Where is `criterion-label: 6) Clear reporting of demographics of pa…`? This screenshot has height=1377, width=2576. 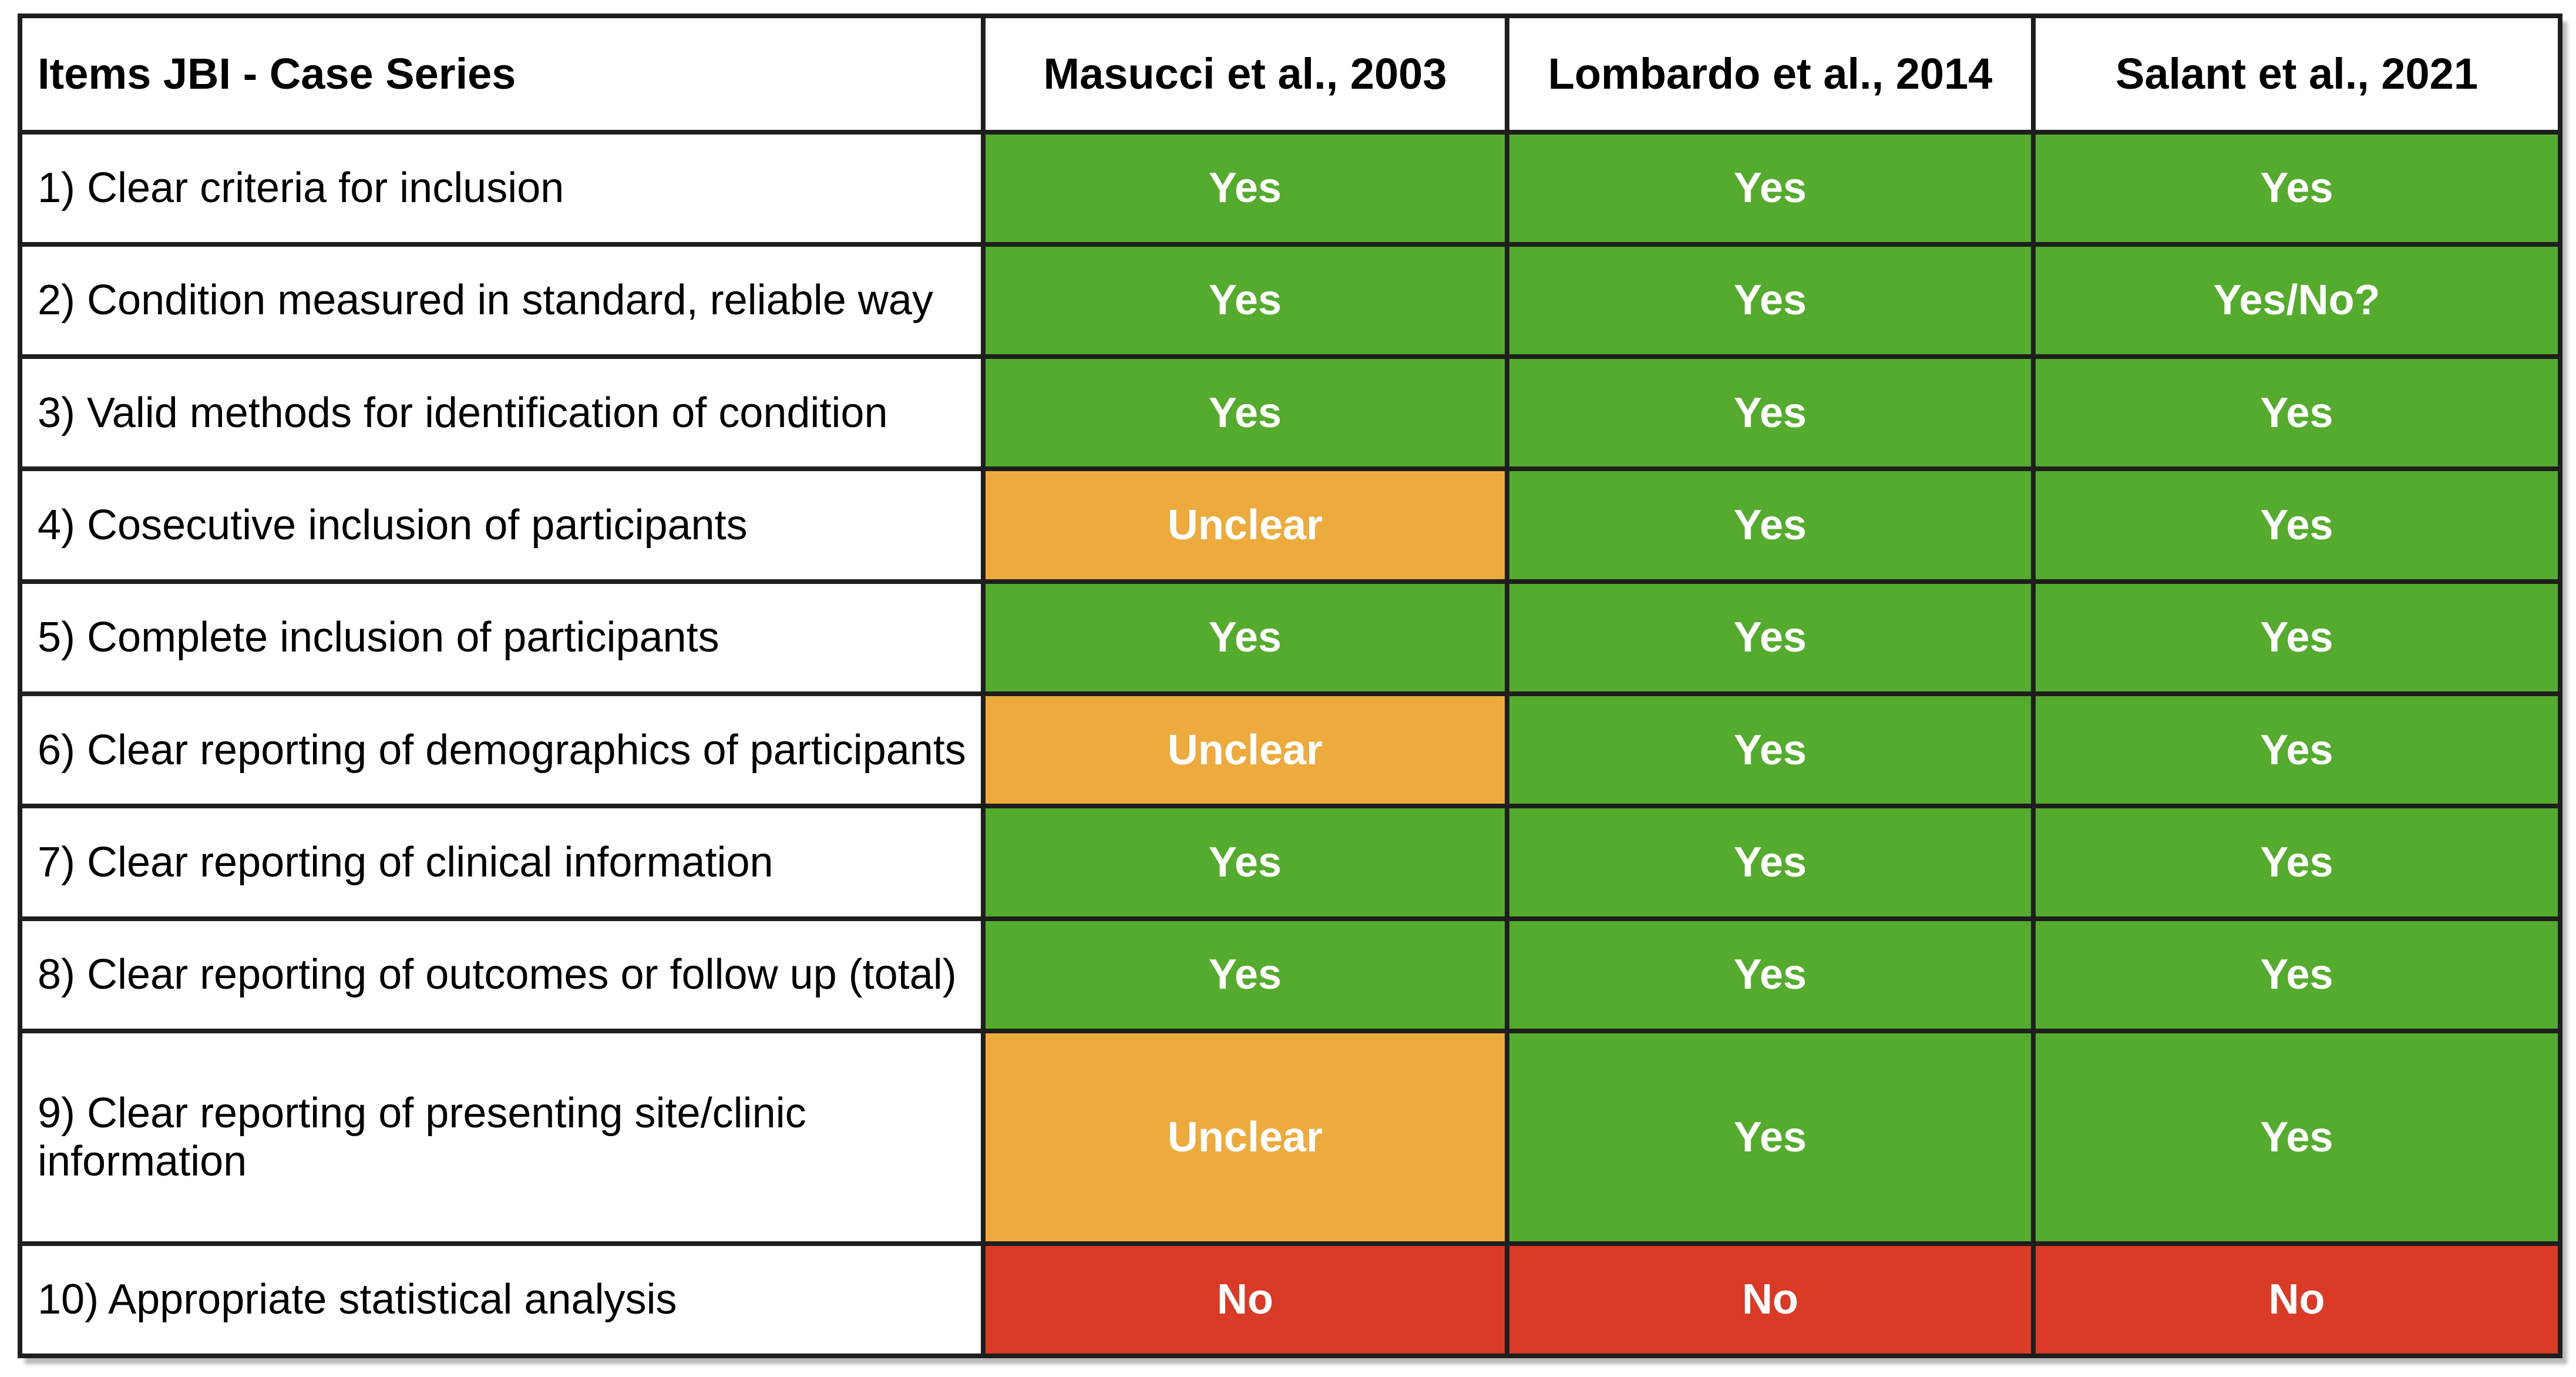 criterion-label: 6) Clear reporting of demographics of pa… is located at coordinates (502, 750).